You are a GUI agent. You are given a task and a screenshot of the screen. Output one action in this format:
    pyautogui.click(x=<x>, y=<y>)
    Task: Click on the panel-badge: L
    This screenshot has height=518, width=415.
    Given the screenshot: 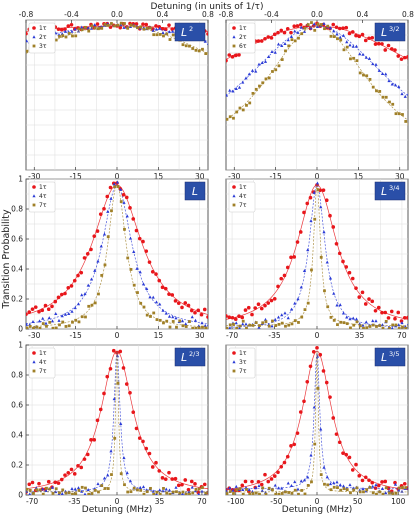 What is the action you would take?
    pyautogui.click(x=195, y=191)
    